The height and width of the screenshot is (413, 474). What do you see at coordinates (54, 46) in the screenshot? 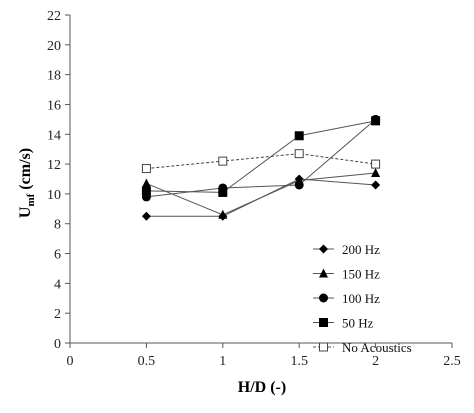
I see `y-tick-label: 20` at bounding box center [54, 46].